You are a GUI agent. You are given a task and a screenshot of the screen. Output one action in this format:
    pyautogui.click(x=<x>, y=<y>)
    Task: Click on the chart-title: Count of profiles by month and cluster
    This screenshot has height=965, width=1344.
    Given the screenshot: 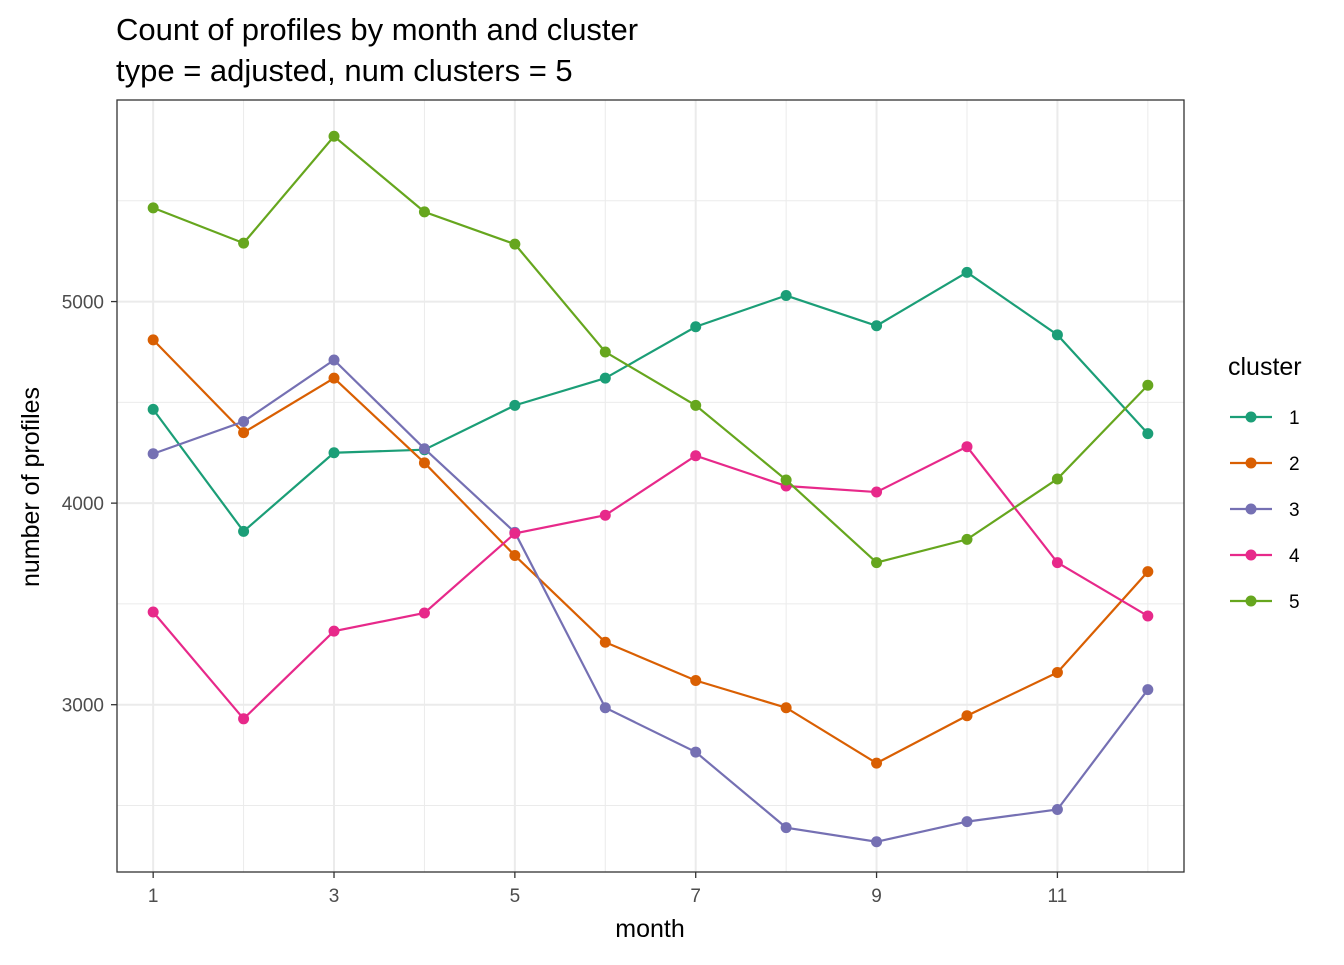 What is the action you would take?
    pyautogui.click(x=377, y=29)
    